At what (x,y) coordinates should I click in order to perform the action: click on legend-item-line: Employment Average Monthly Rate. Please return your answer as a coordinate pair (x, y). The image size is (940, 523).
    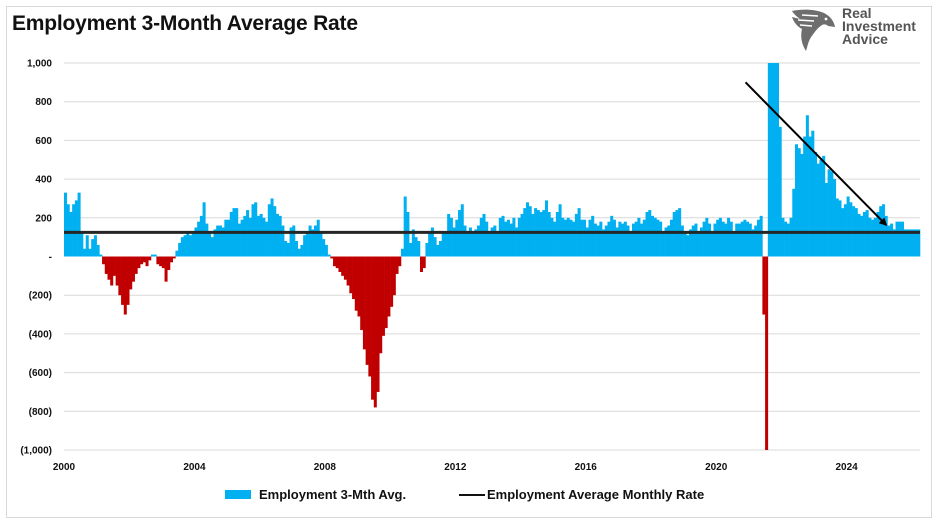
    Looking at the image, I should click on (581, 494).